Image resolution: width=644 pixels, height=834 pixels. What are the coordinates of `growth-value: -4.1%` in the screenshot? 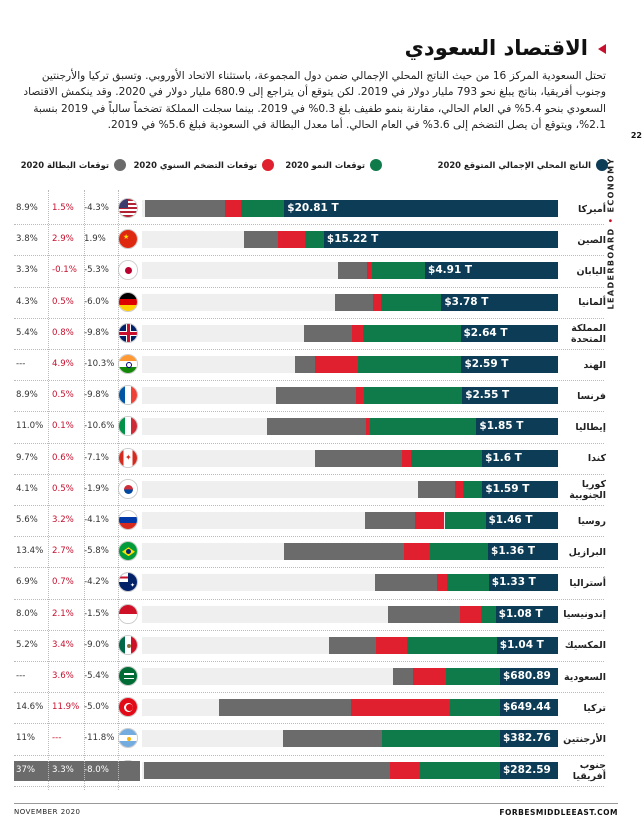 It's located at (96, 520).